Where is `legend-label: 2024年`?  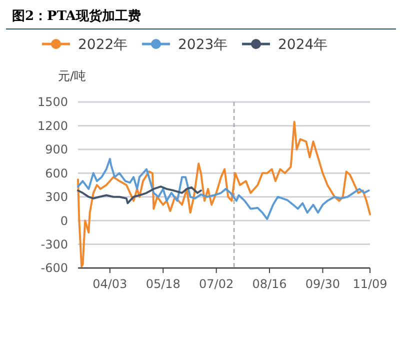 legend-label: 2024年 is located at coordinates (303, 45).